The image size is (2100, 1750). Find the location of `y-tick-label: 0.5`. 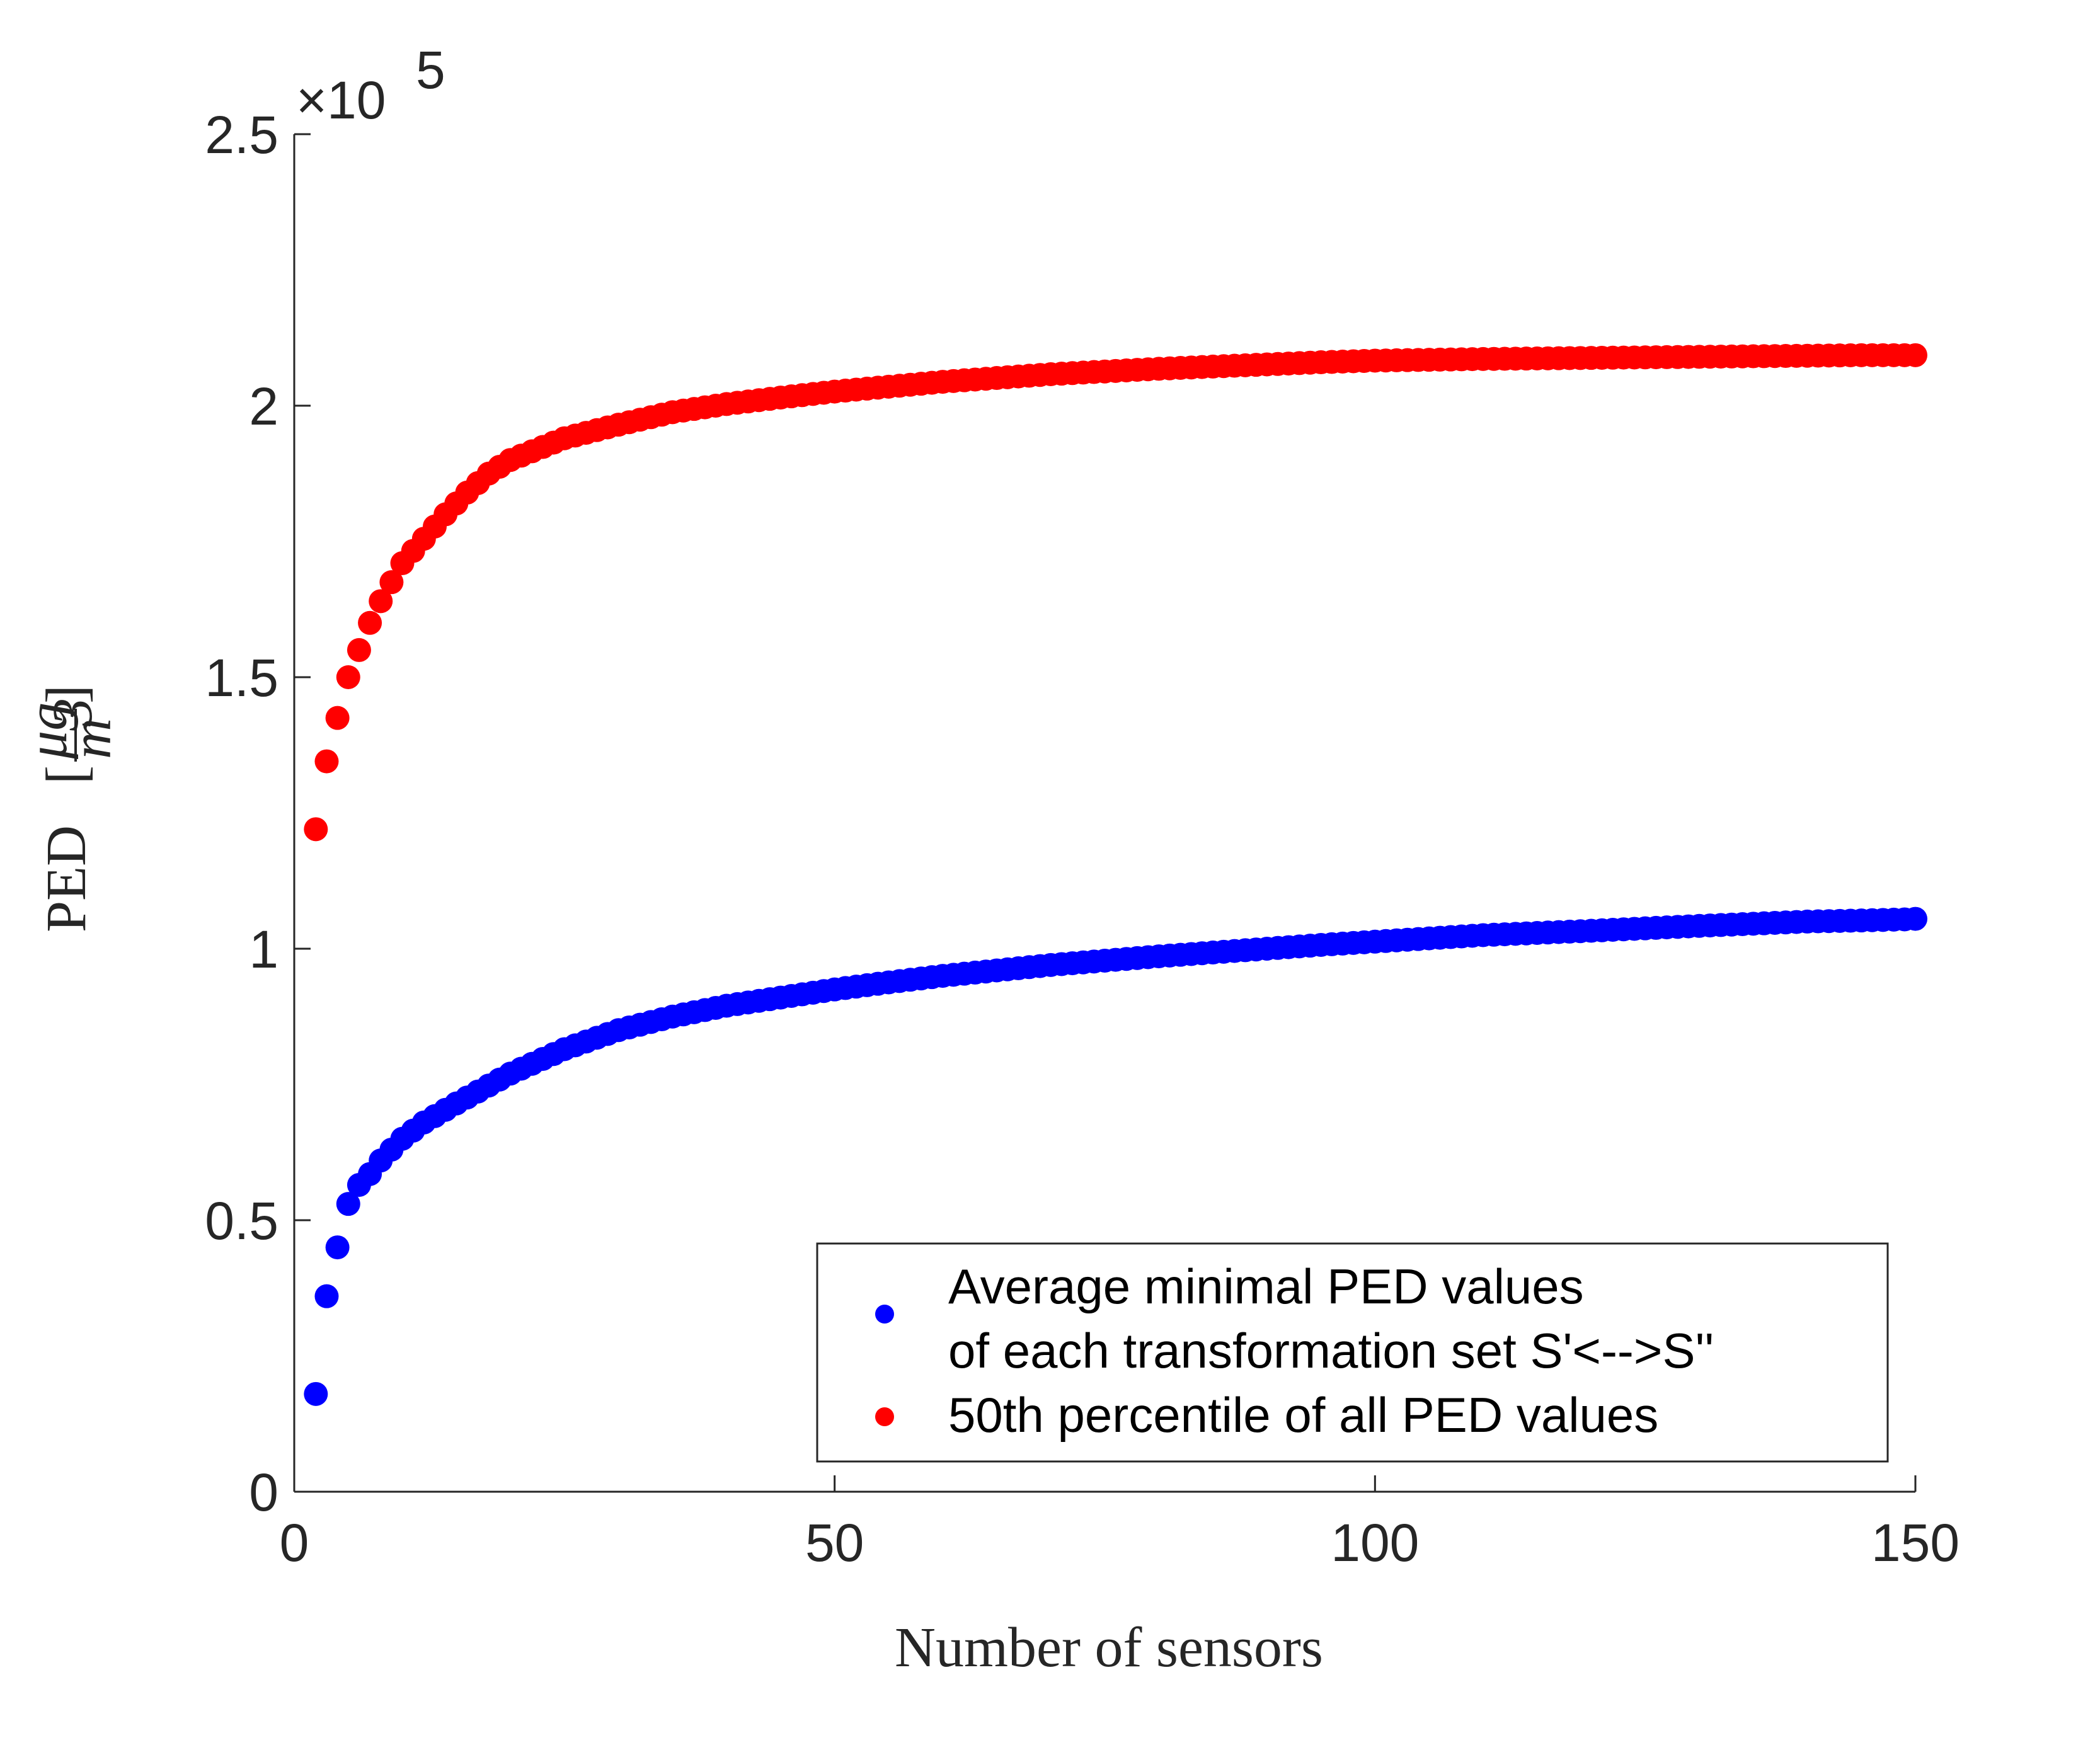

y-tick-label: 0.5 is located at coordinates (241, 1220).